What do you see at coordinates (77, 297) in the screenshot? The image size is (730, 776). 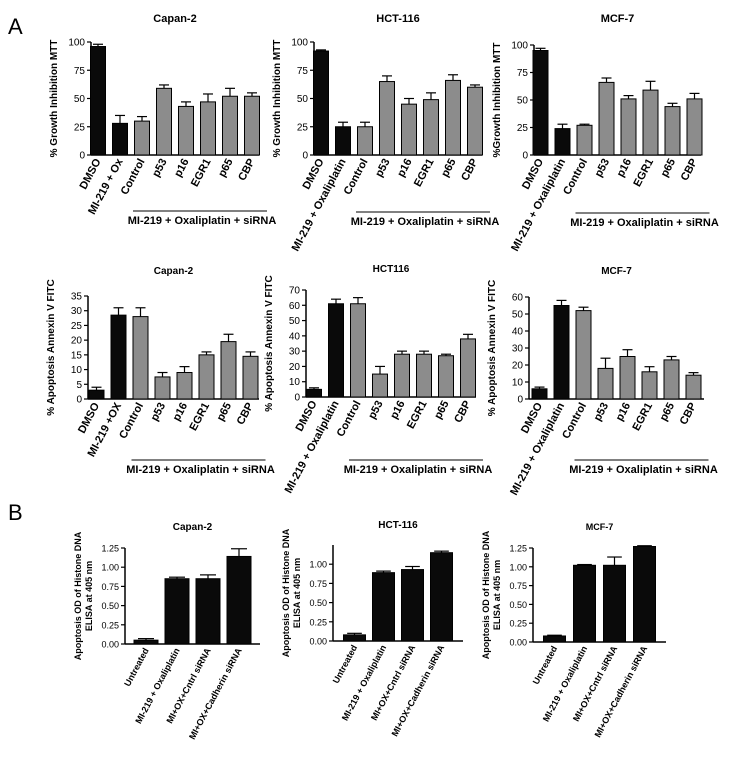 I see `y-tick-label: 35` at bounding box center [77, 297].